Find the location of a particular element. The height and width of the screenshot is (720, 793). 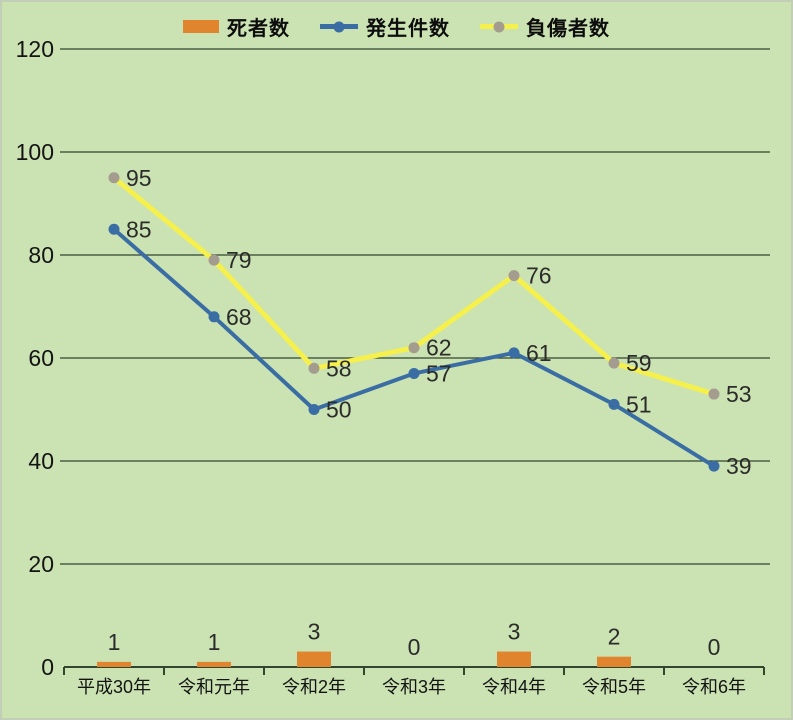

legend-marker-dot-injuries is located at coordinates (499, 26).